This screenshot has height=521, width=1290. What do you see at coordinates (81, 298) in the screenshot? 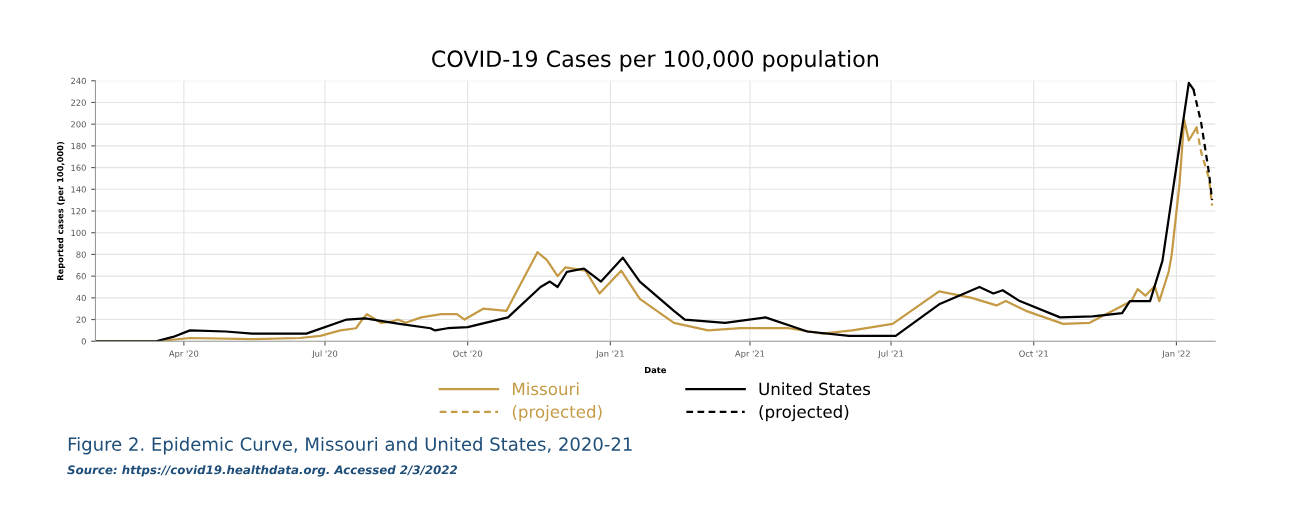
I see `y-tick-label: 40` at bounding box center [81, 298].